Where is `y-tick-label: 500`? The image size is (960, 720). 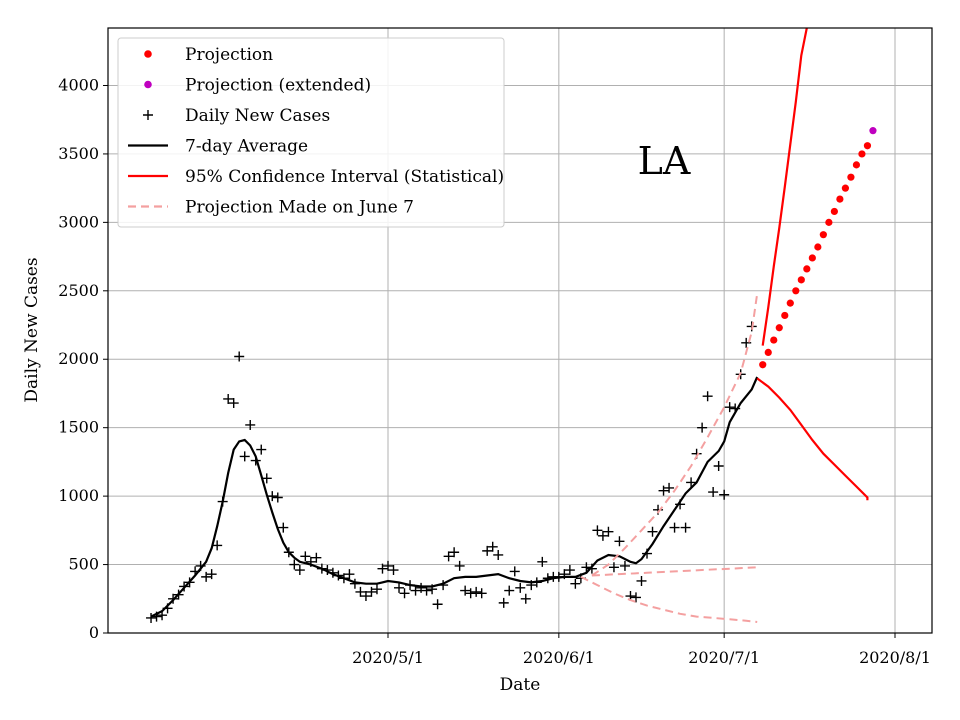 y-tick-label: 500 is located at coordinates (83, 564).